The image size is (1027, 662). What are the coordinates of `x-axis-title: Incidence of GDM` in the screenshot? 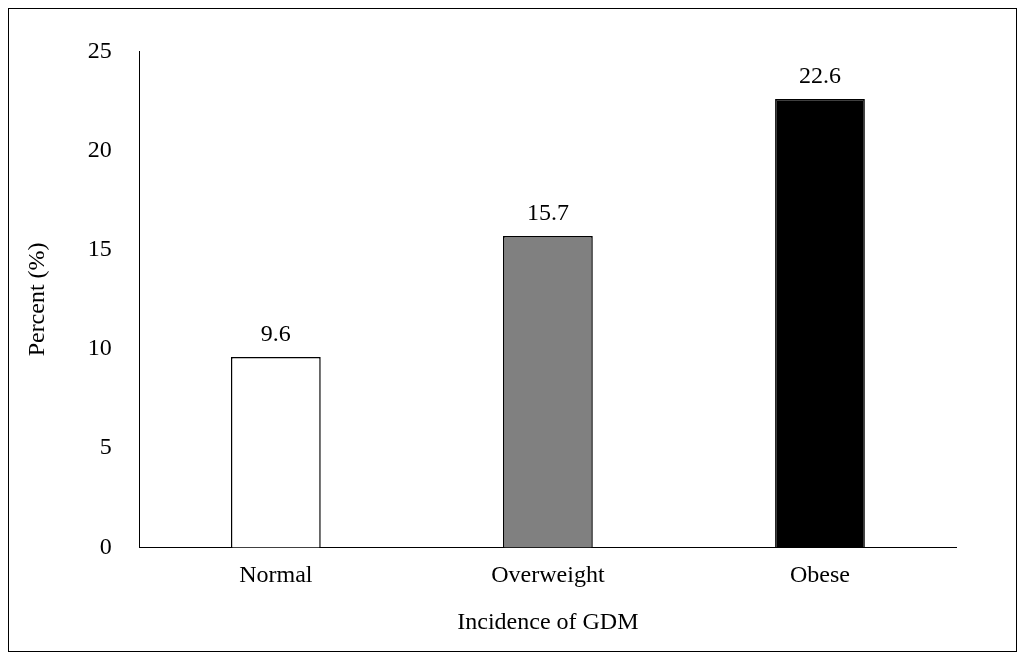 It's located at (548, 620).